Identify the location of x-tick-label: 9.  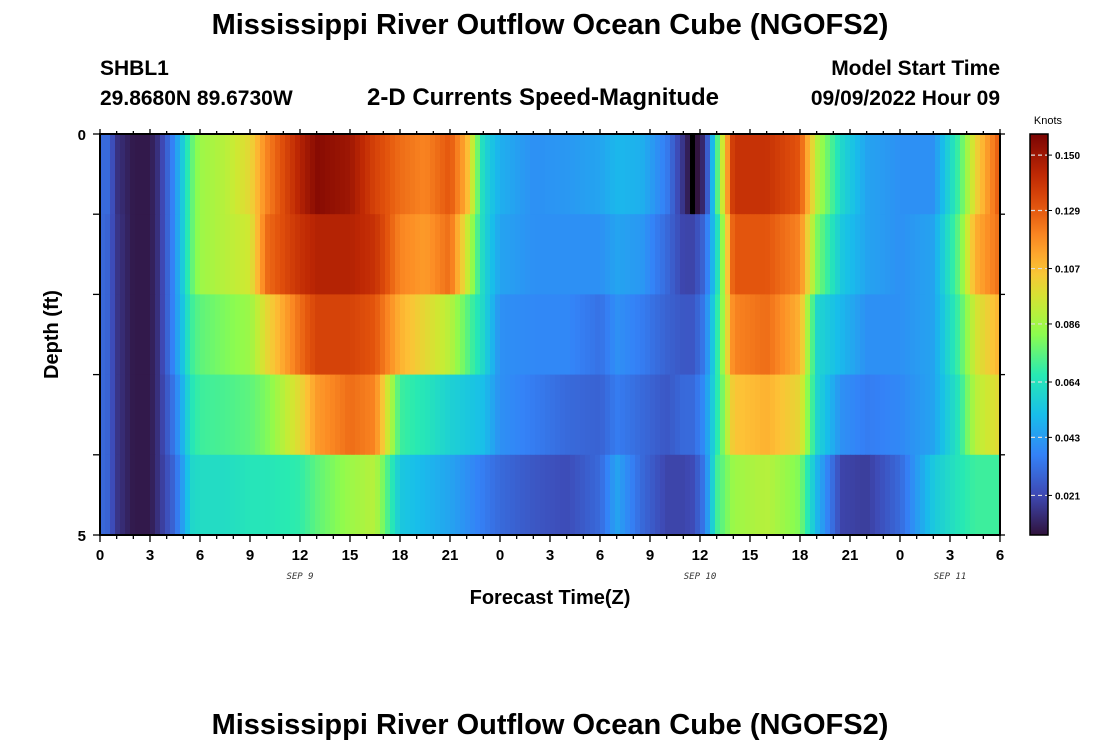
(250, 555).